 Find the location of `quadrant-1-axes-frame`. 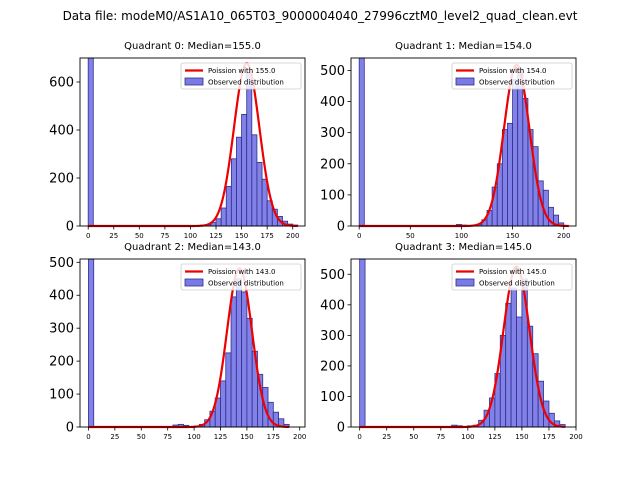

quadrant-1-axes-frame is located at coordinates (463, 142).